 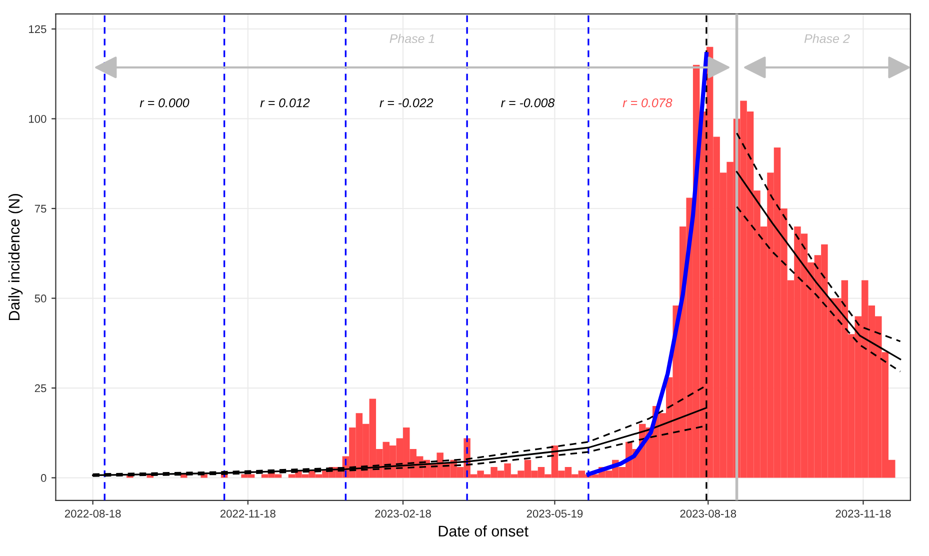 I want to click on y-tick-label: 50, so click(x=40, y=298).